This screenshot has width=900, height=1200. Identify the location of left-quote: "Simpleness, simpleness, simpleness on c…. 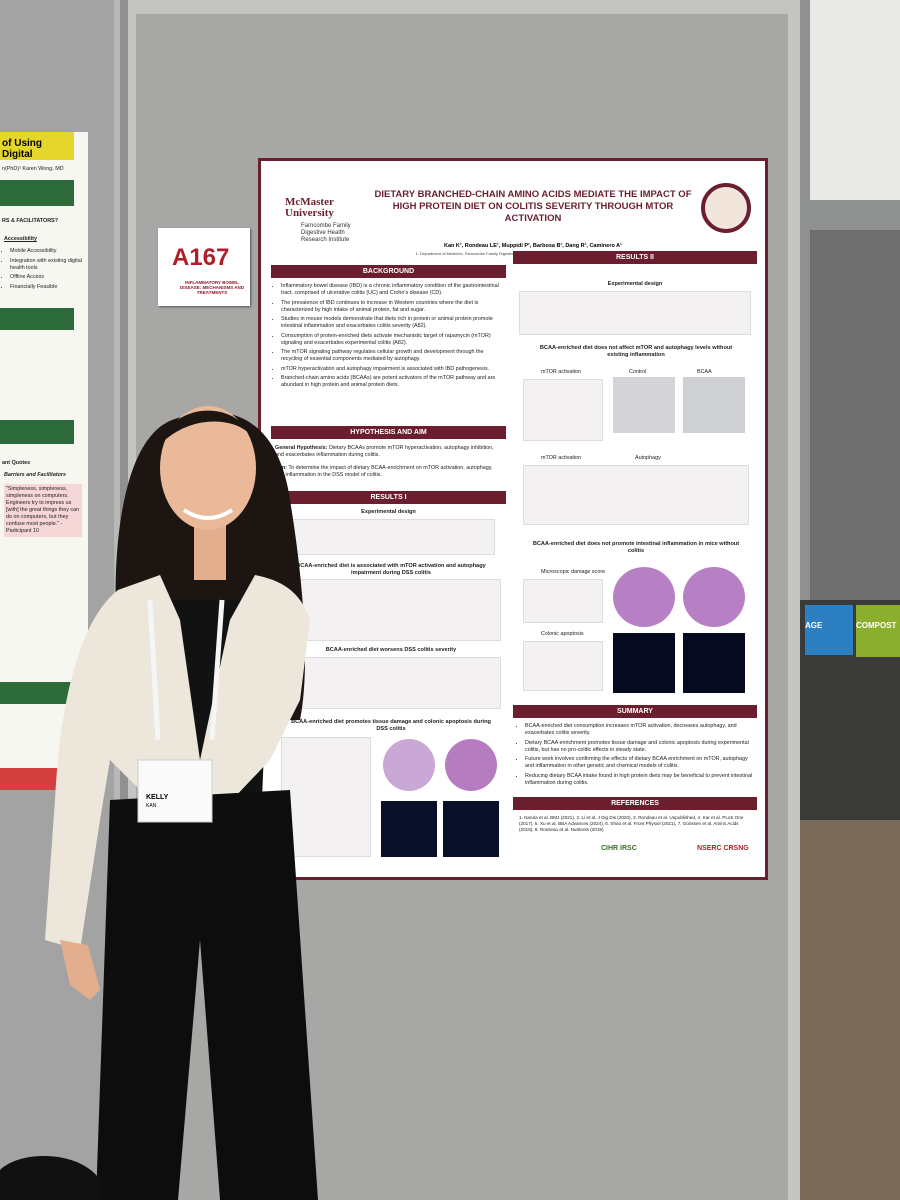
(43, 510).